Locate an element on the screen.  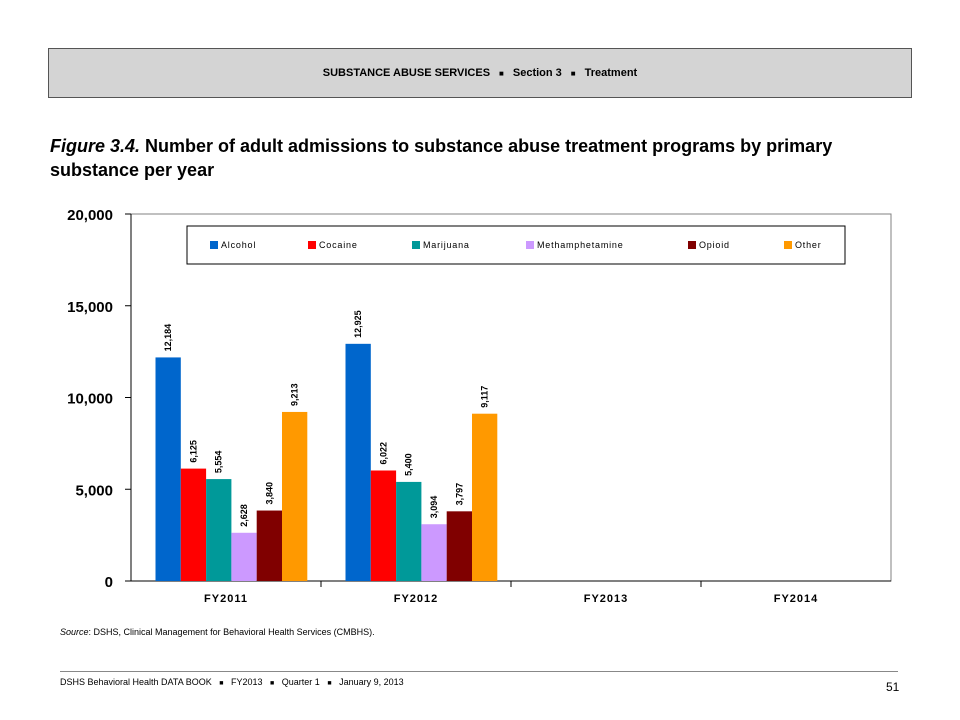
data-label: 6,022 is located at coordinates (383, 453).